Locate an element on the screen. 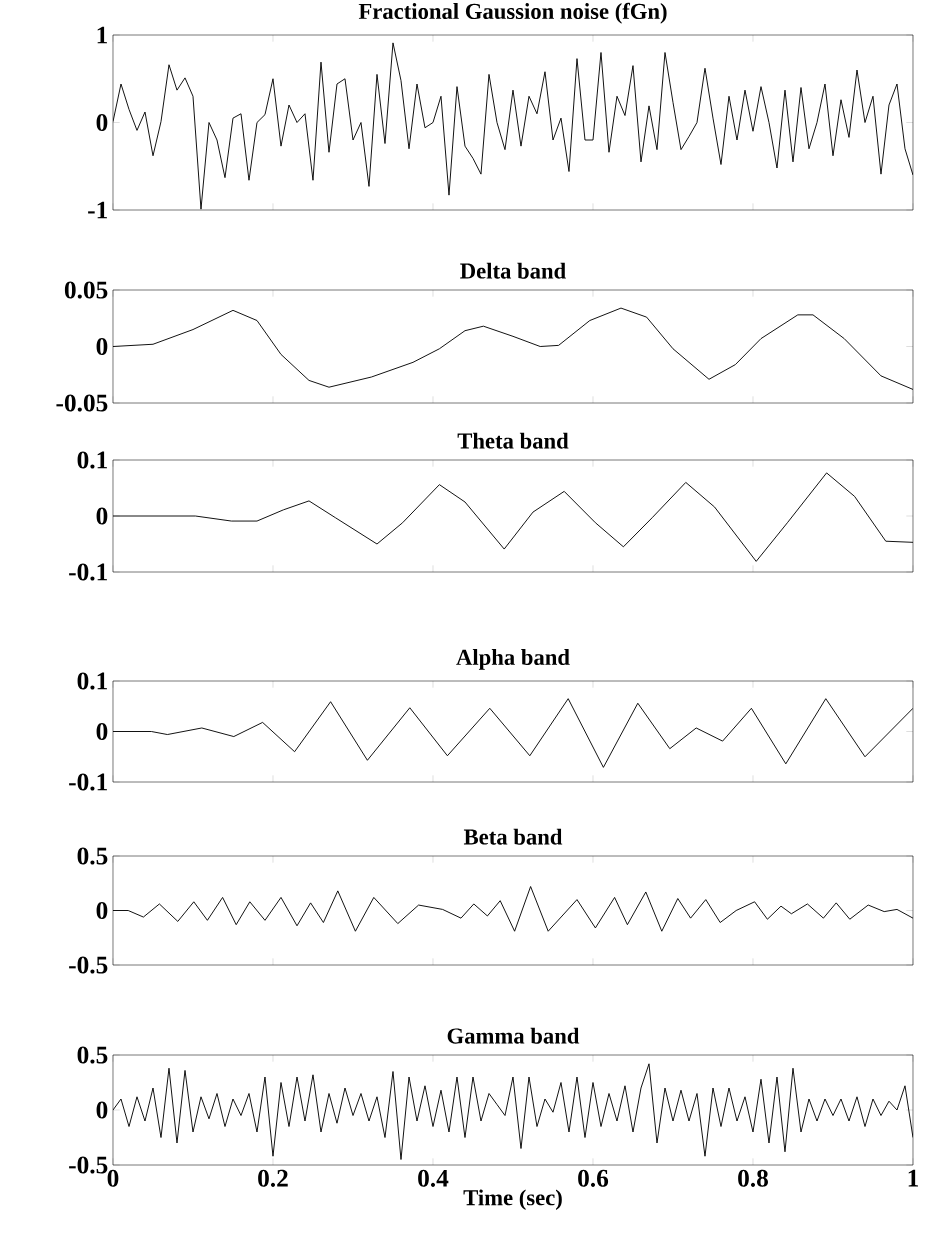  chart-title: Gamma band is located at coordinates (513, 1035).